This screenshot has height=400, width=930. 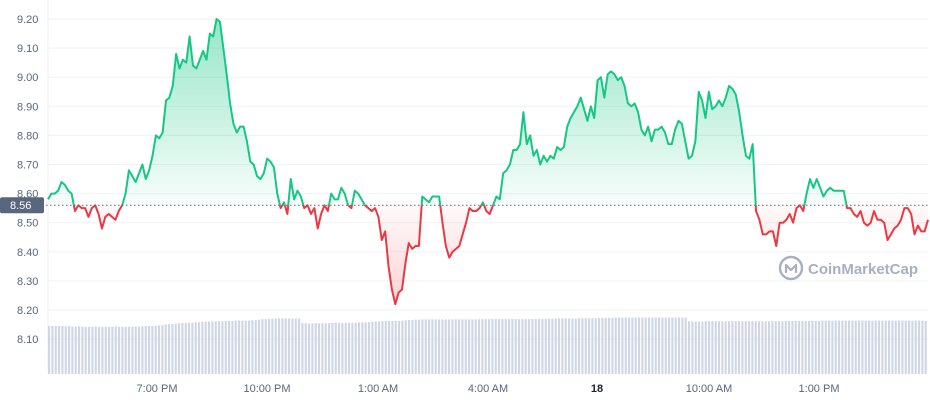 What do you see at coordinates (27, 340) in the screenshot?
I see `y-tick-label: 8.10` at bounding box center [27, 340].